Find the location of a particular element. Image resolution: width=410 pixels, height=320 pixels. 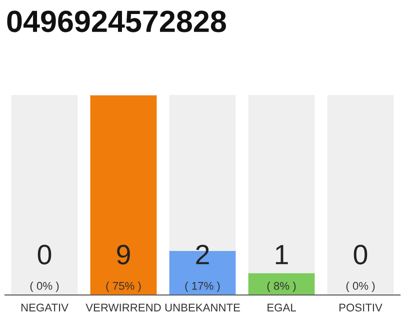

x-tick-label: UNBEKANNTE is located at coordinates (202, 308).